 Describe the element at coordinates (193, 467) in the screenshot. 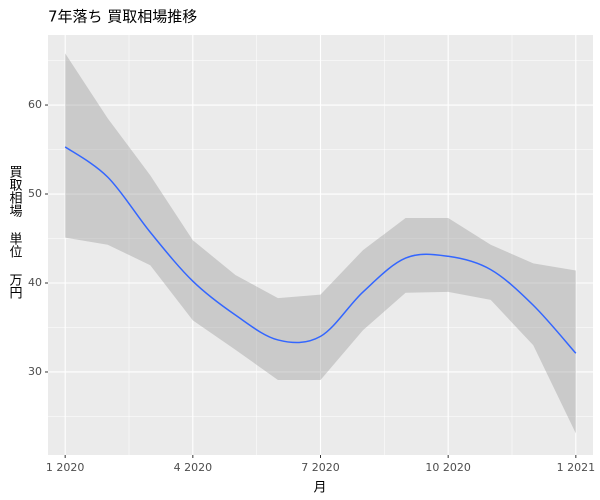

I see `x-tick-label: 4 2020` at that location.